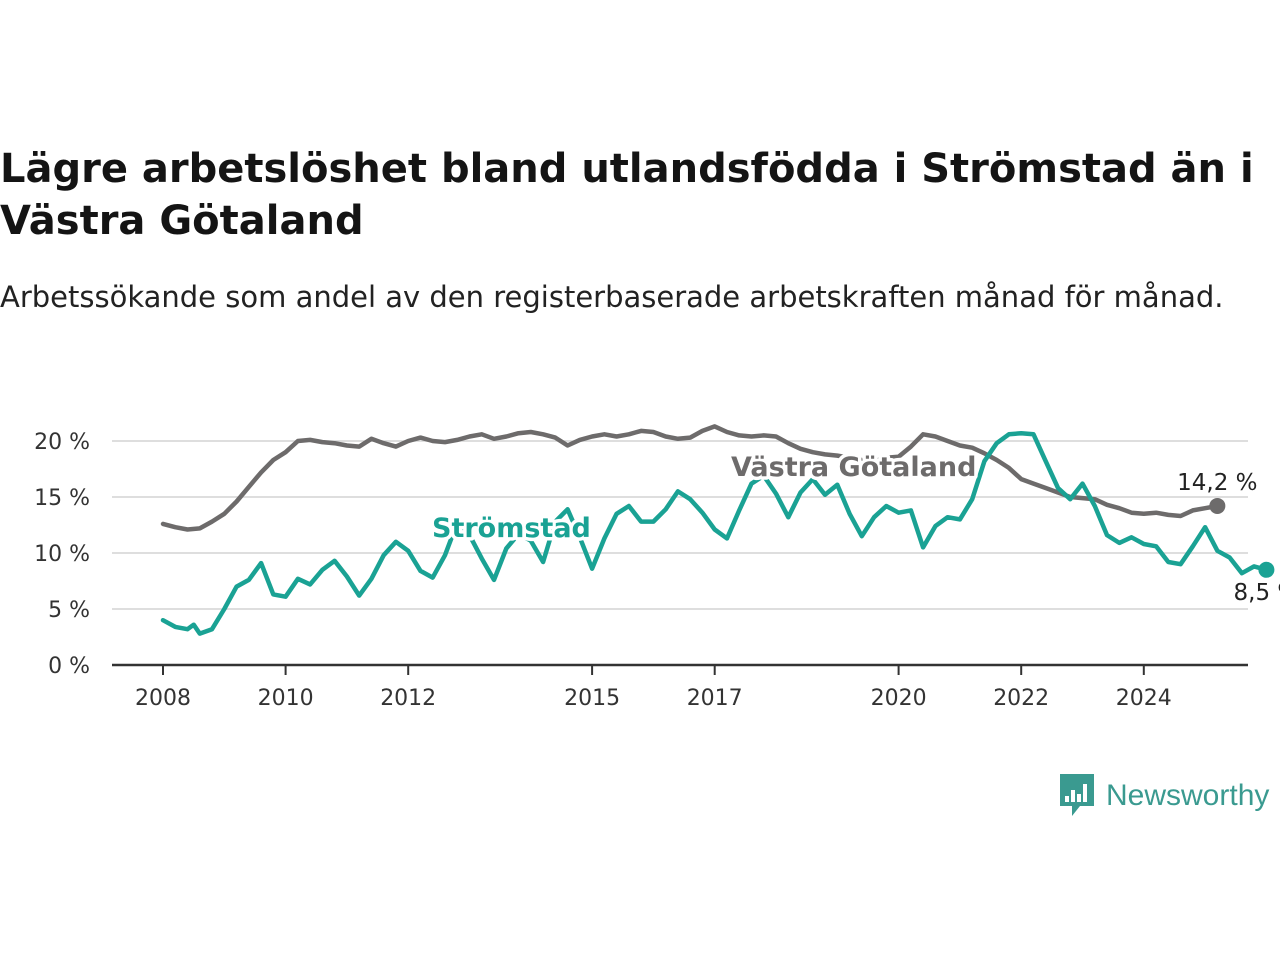  Describe the element at coordinates (1188, 795) in the screenshot. I see `newsworthy-logo-text: Newsworthy` at that location.